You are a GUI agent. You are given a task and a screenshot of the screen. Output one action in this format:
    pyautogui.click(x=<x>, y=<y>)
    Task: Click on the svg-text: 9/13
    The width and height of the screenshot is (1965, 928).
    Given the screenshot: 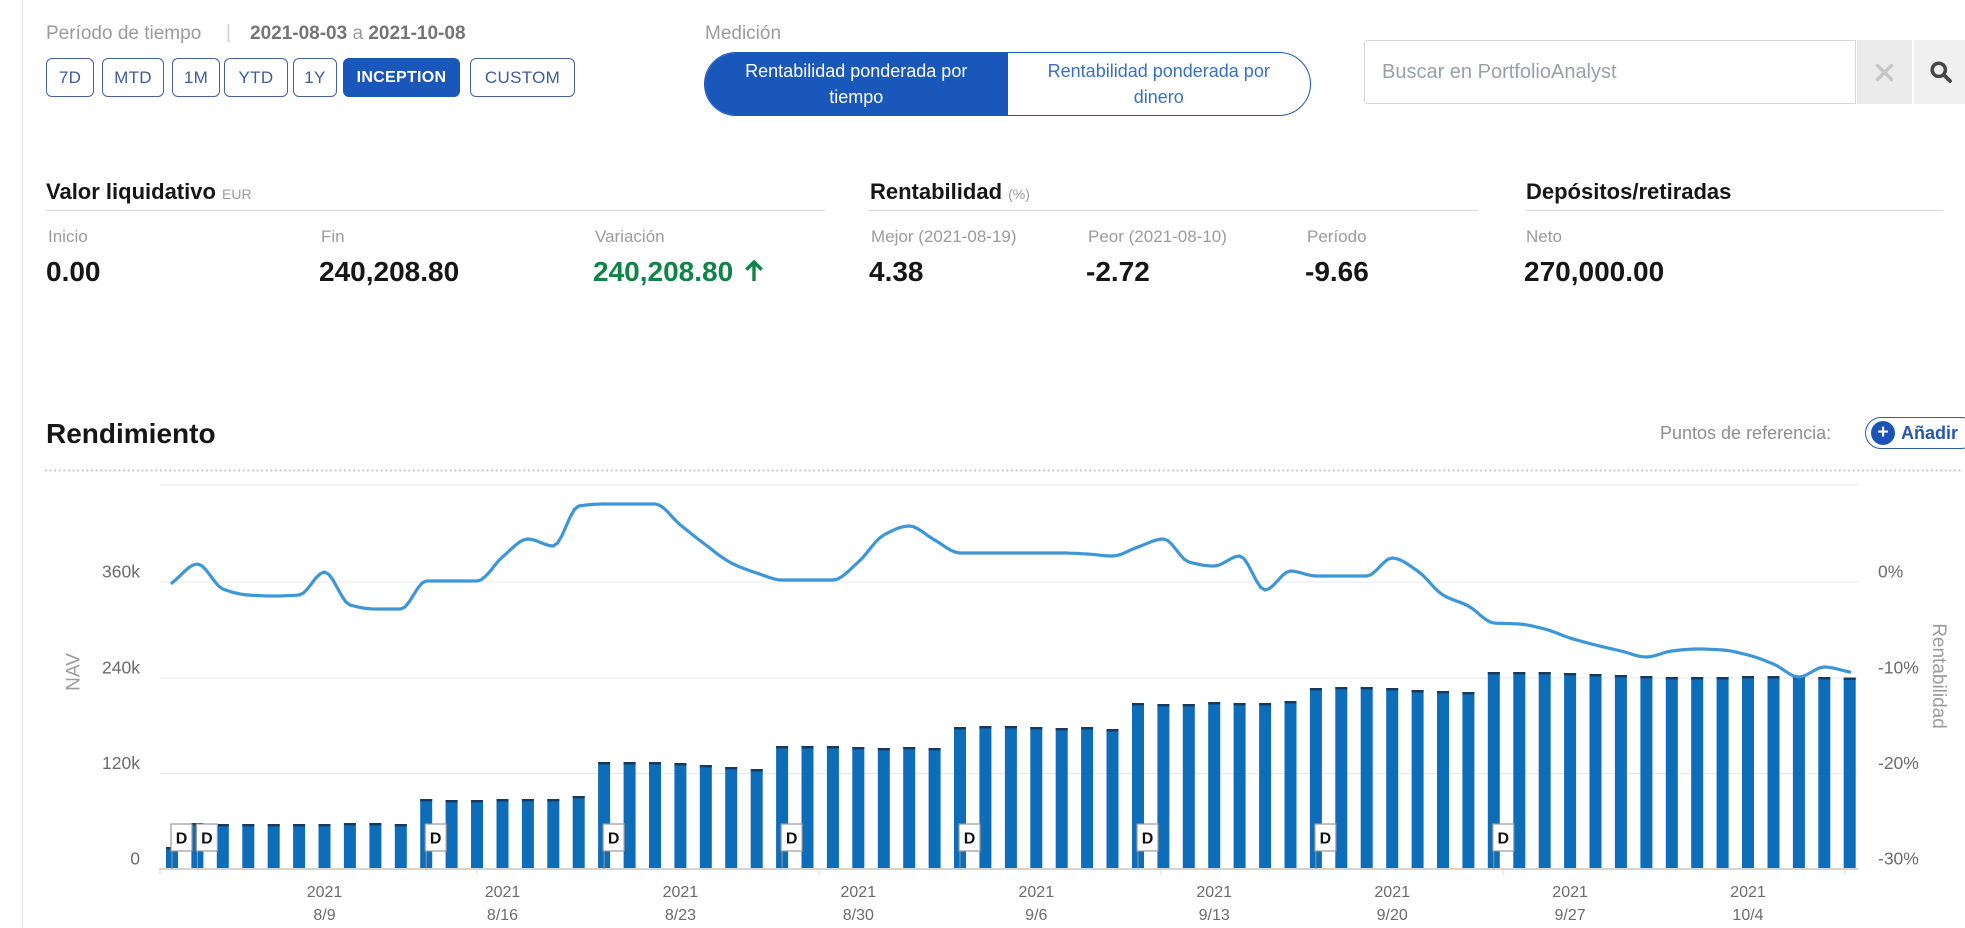 What is the action you would take?
    pyautogui.click(x=1214, y=915)
    